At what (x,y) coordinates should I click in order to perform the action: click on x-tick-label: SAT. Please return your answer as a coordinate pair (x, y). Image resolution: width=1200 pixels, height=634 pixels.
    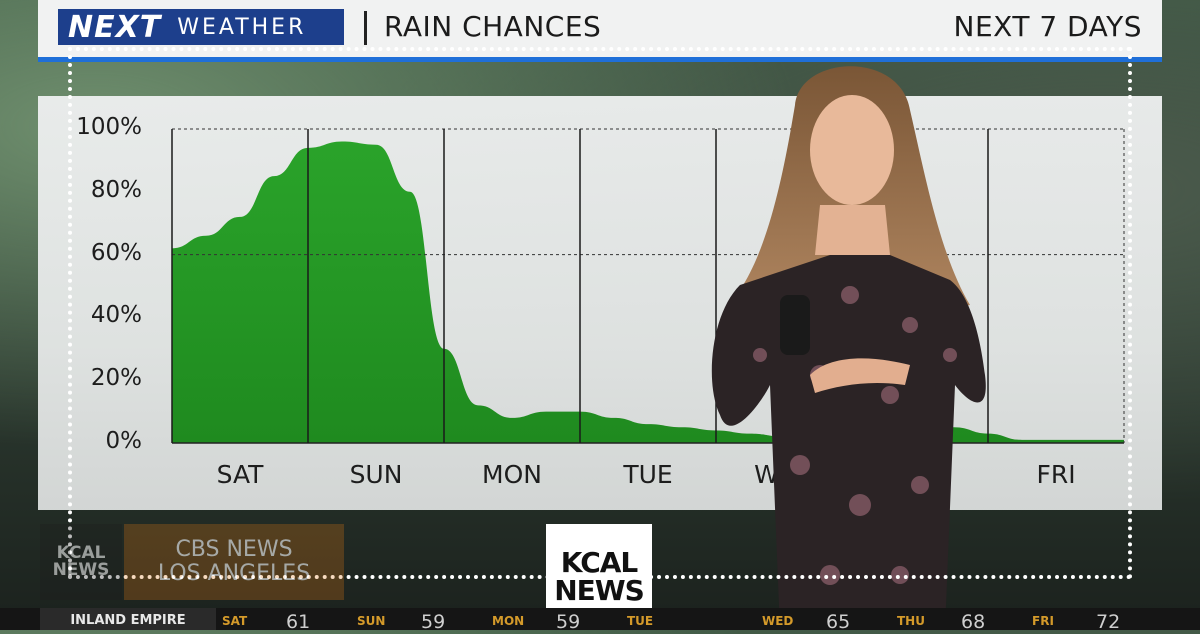
    Looking at the image, I should click on (240, 474).